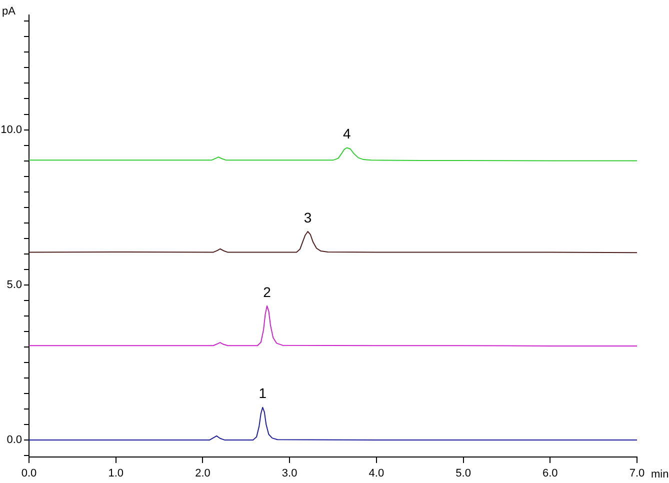 The image size is (669, 483). I want to click on x-tick-label: 0.0, so click(29, 474).